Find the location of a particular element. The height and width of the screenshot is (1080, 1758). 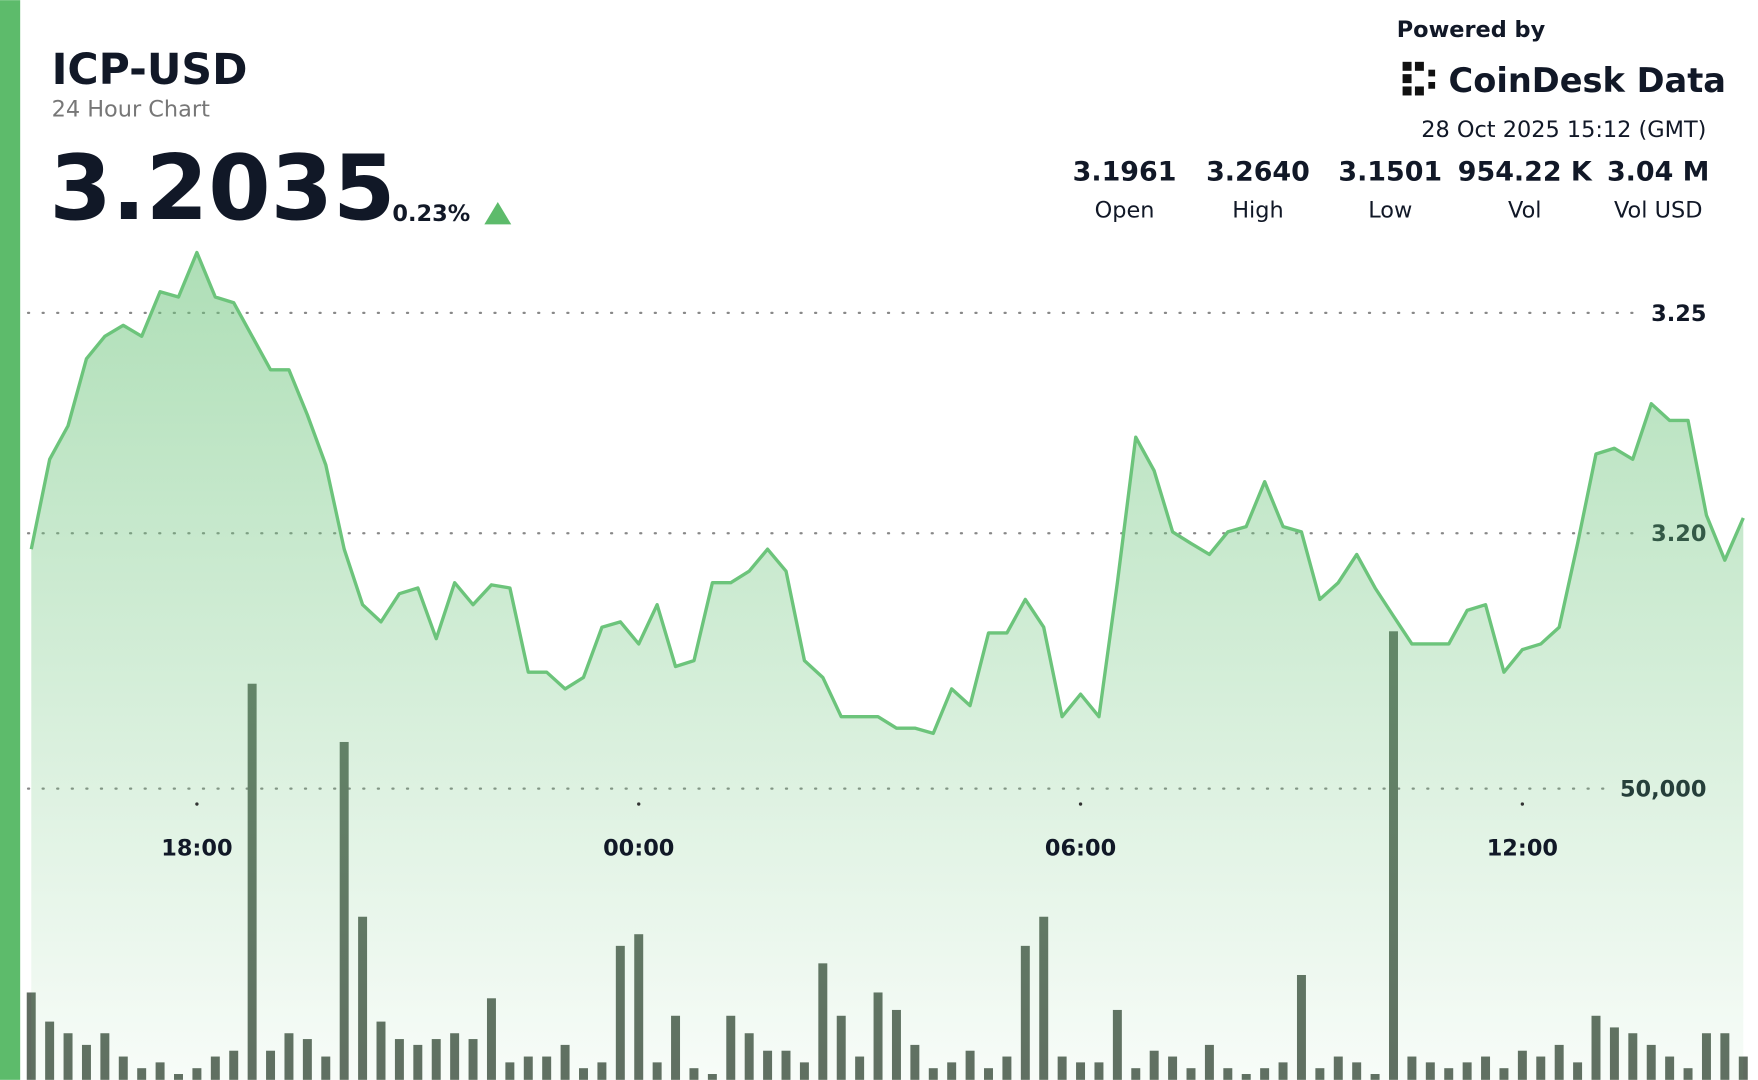

price: 3.2035 is located at coordinates (222, 189).